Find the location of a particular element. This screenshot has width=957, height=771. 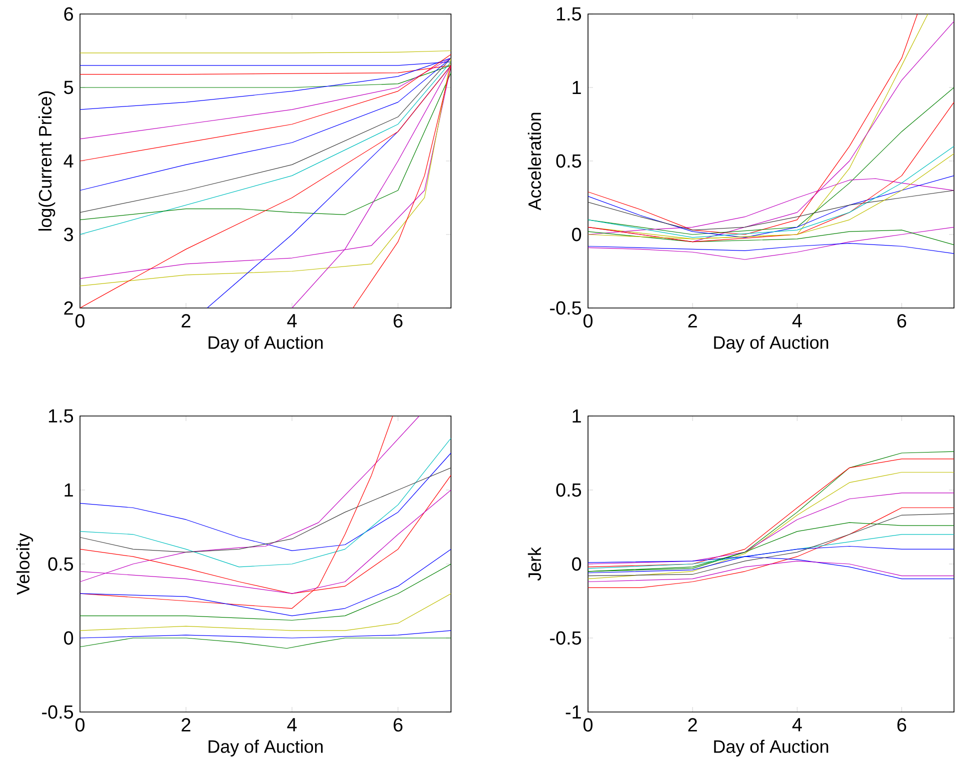

y-tick-label: -1 is located at coordinates (573, 712).